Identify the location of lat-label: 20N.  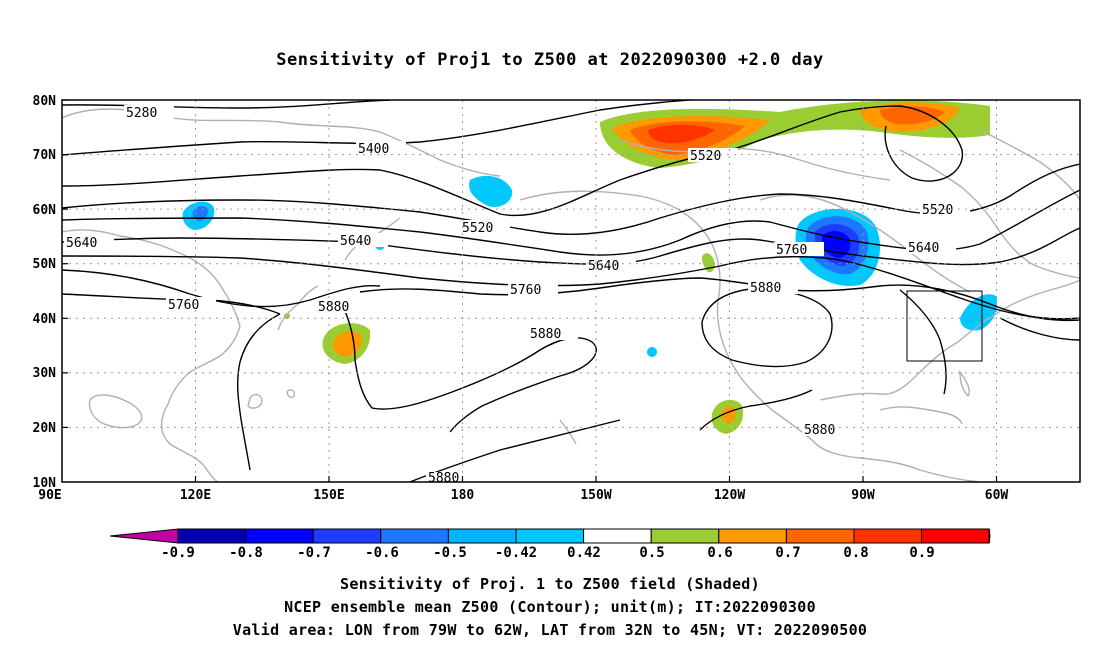
(45, 428).